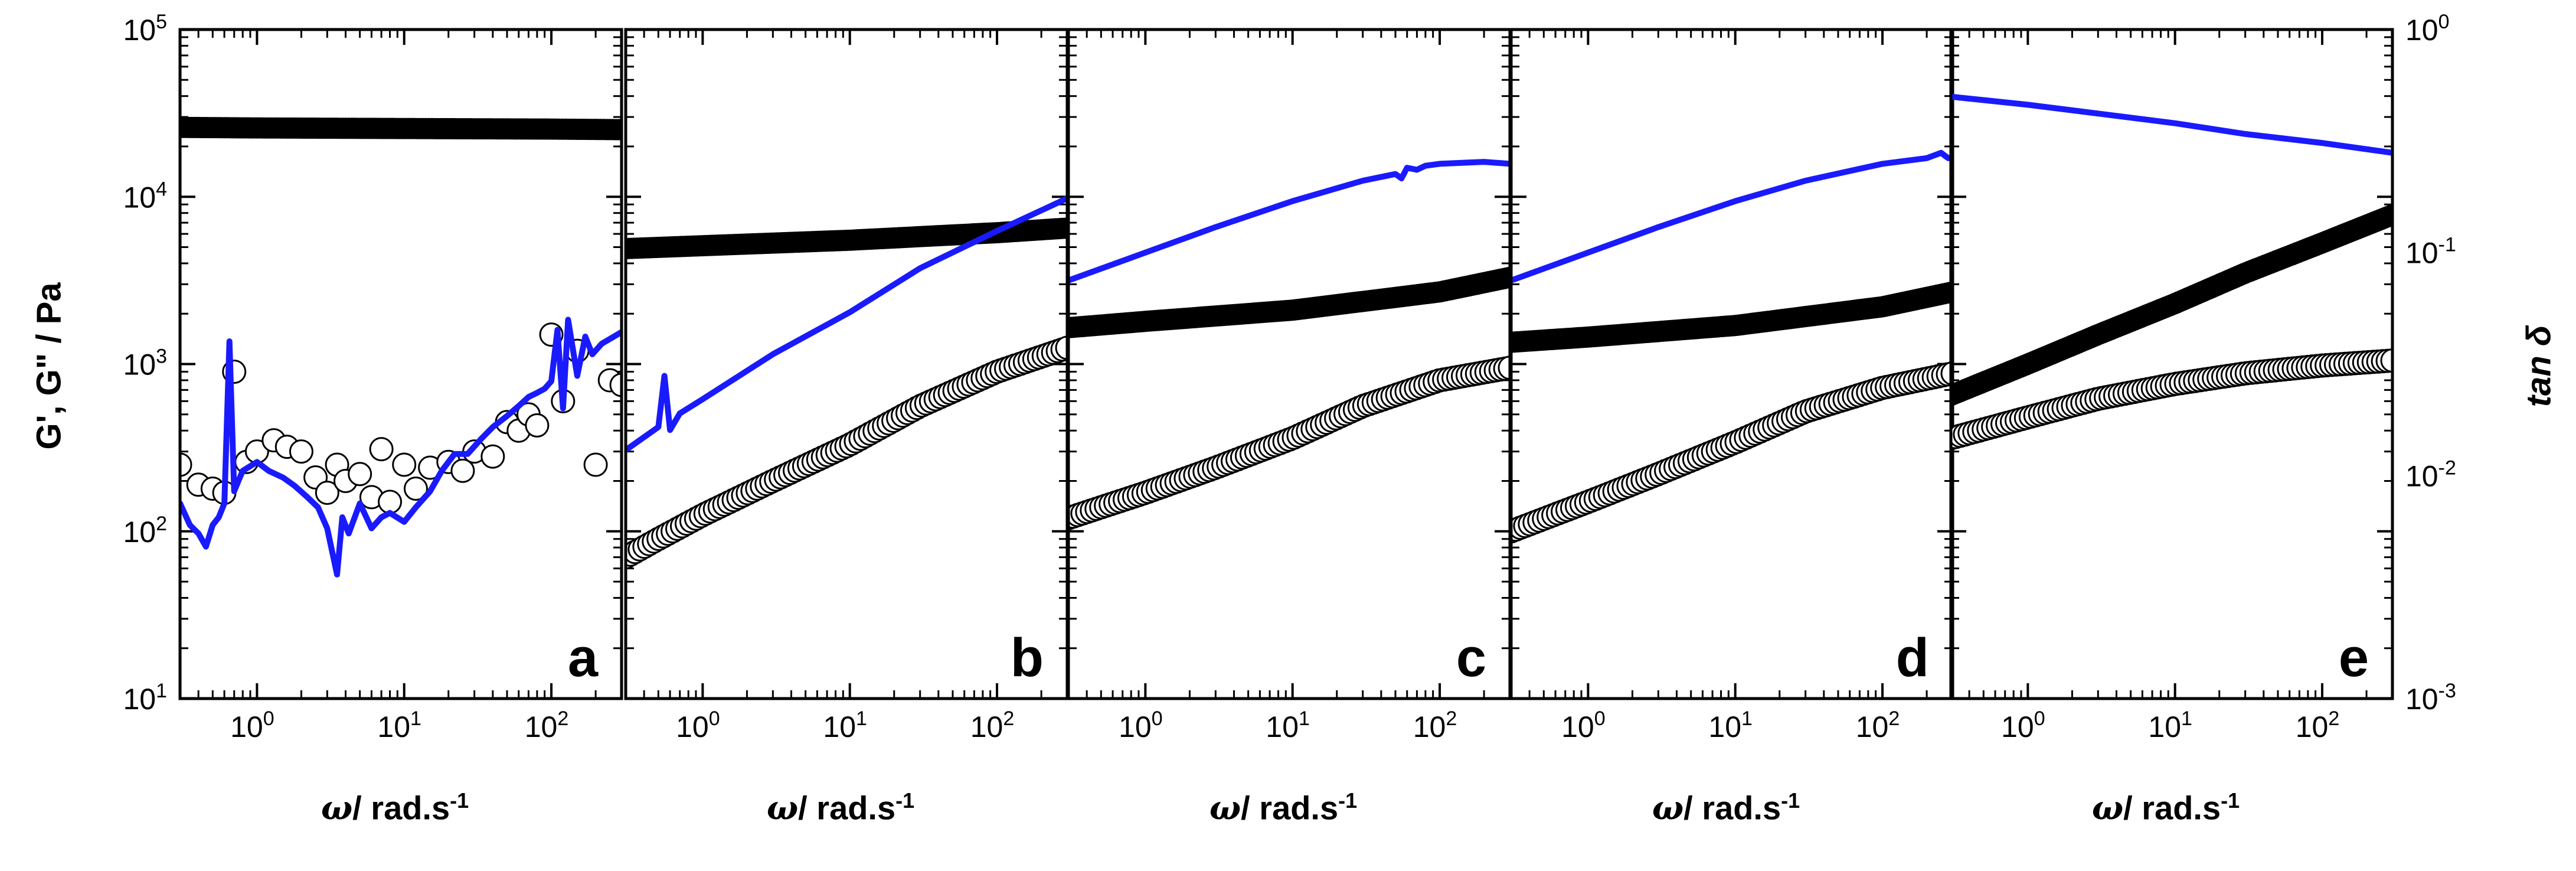 This screenshot has width=2576, height=871. What do you see at coordinates (583, 658) in the screenshot?
I see `panel-letter-a: a` at bounding box center [583, 658].